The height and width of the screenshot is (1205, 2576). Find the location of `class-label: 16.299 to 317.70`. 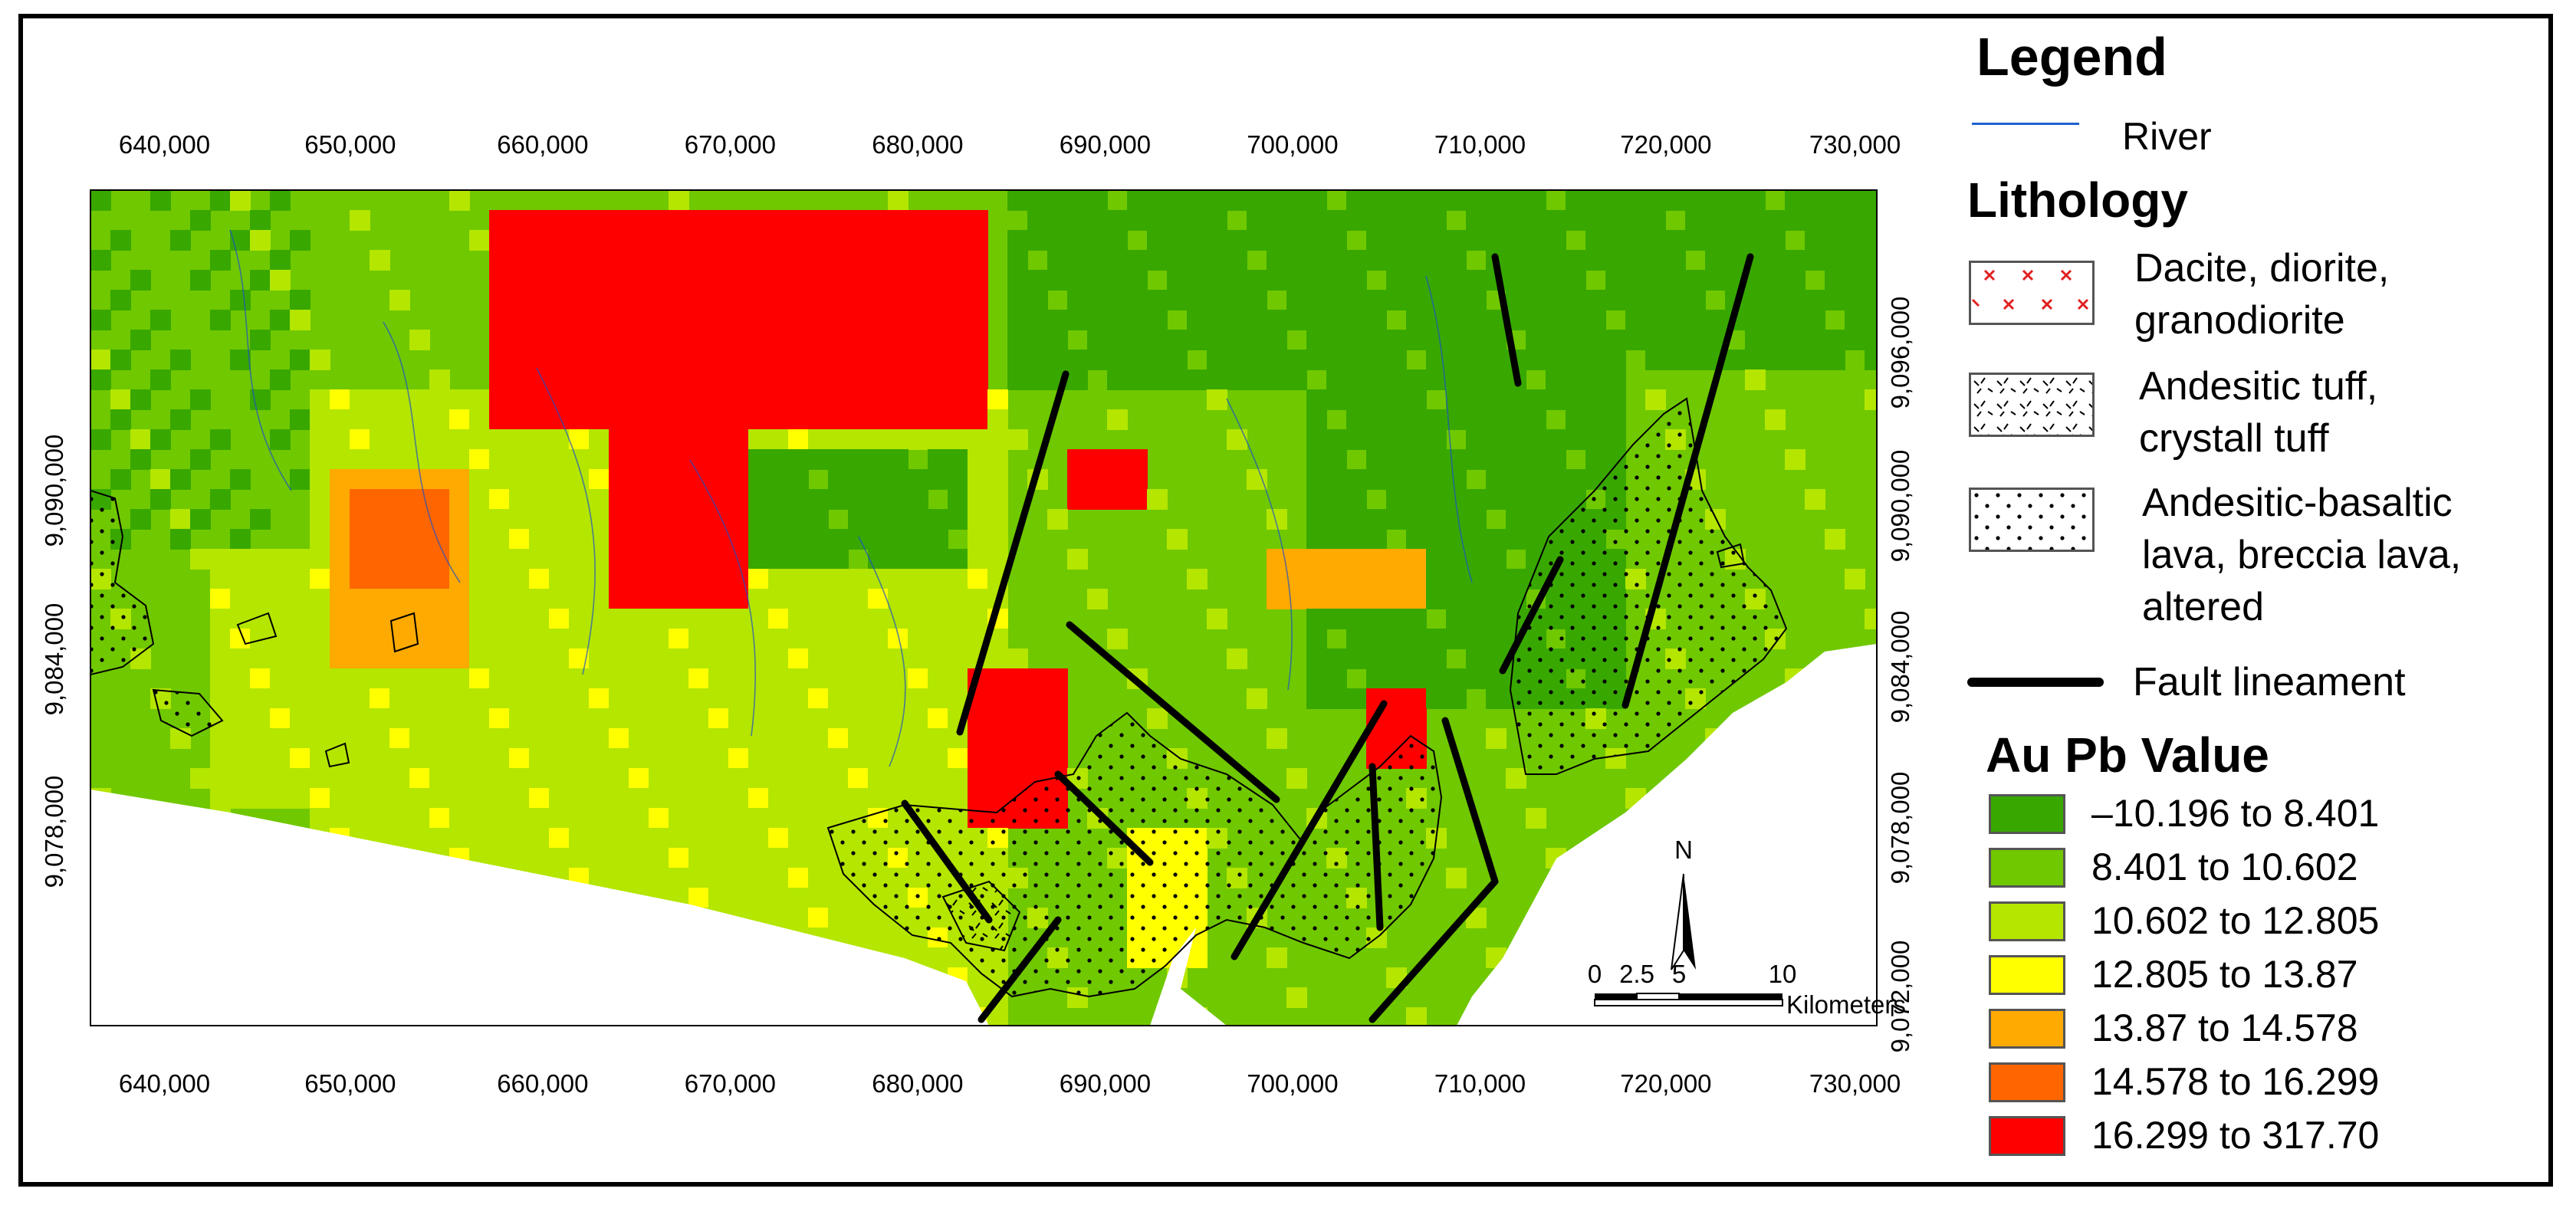

class-label: 16.299 to 317.70 is located at coordinates (2236, 1135).